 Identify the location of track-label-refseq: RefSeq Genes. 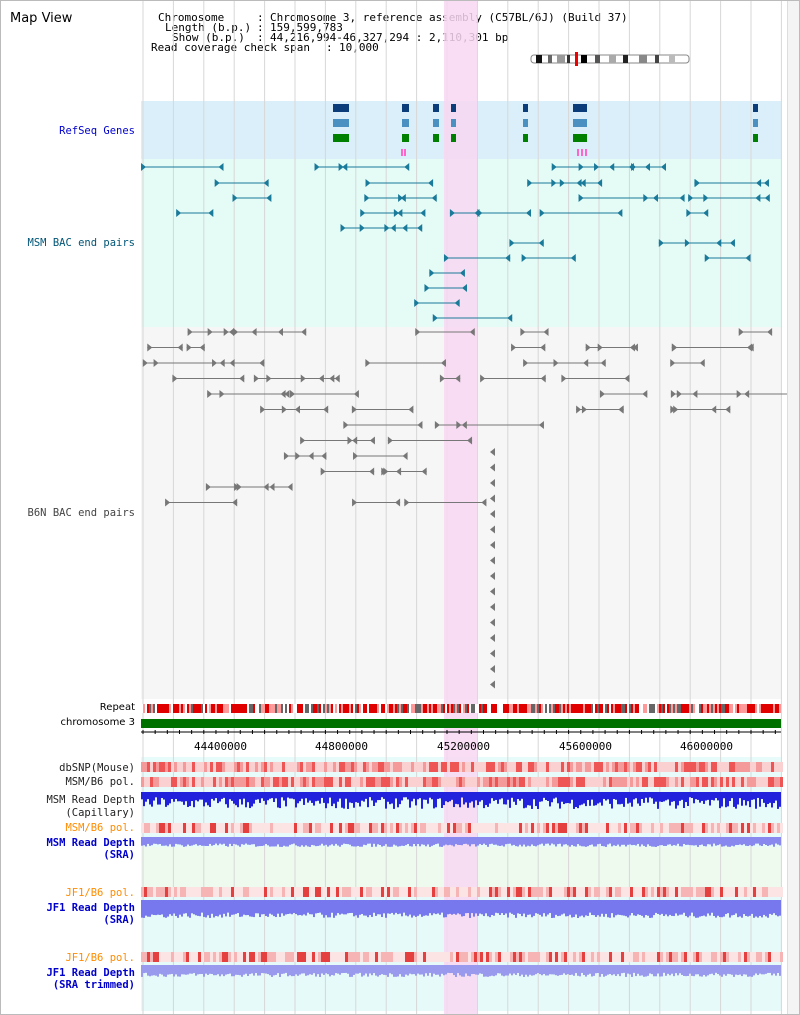
(97, 131).